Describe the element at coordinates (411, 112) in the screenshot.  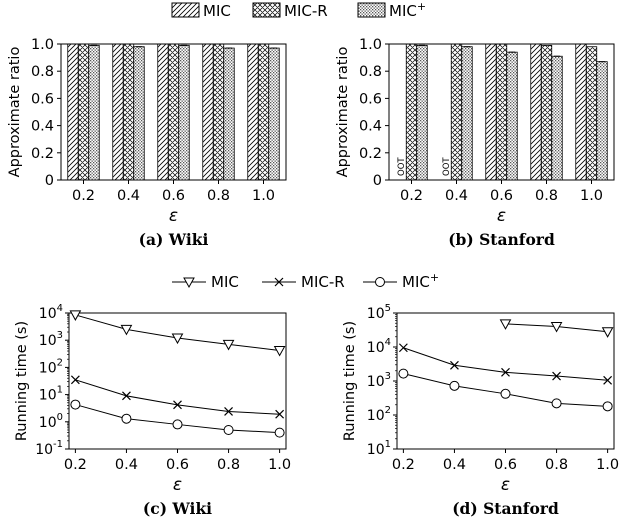
I see `bar-mic-r-0.2` at that location.